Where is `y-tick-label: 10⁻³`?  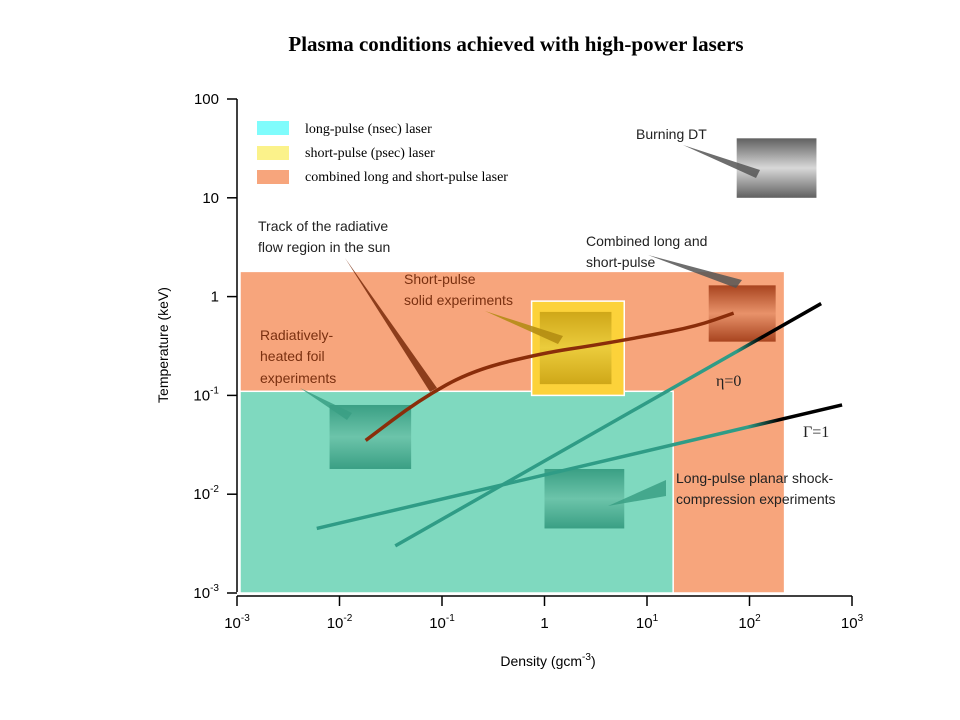
y-tick-label: 10⁻³ is located at coordinates (206, 592).